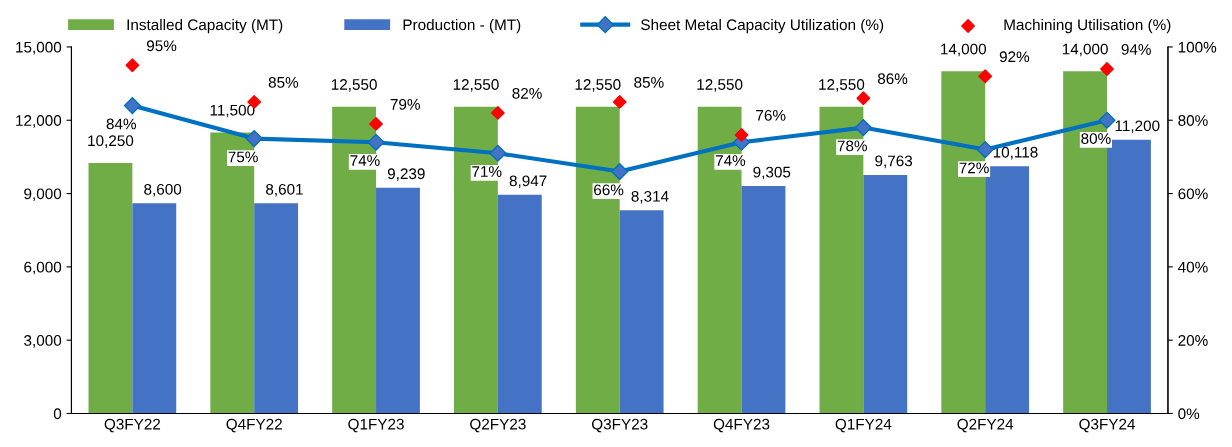 This screenshot has width=1232, height=447. Describe the element at coordinates (254, 425) in the screenshot. I see `x-tick-label: Q4FY22` at that location.